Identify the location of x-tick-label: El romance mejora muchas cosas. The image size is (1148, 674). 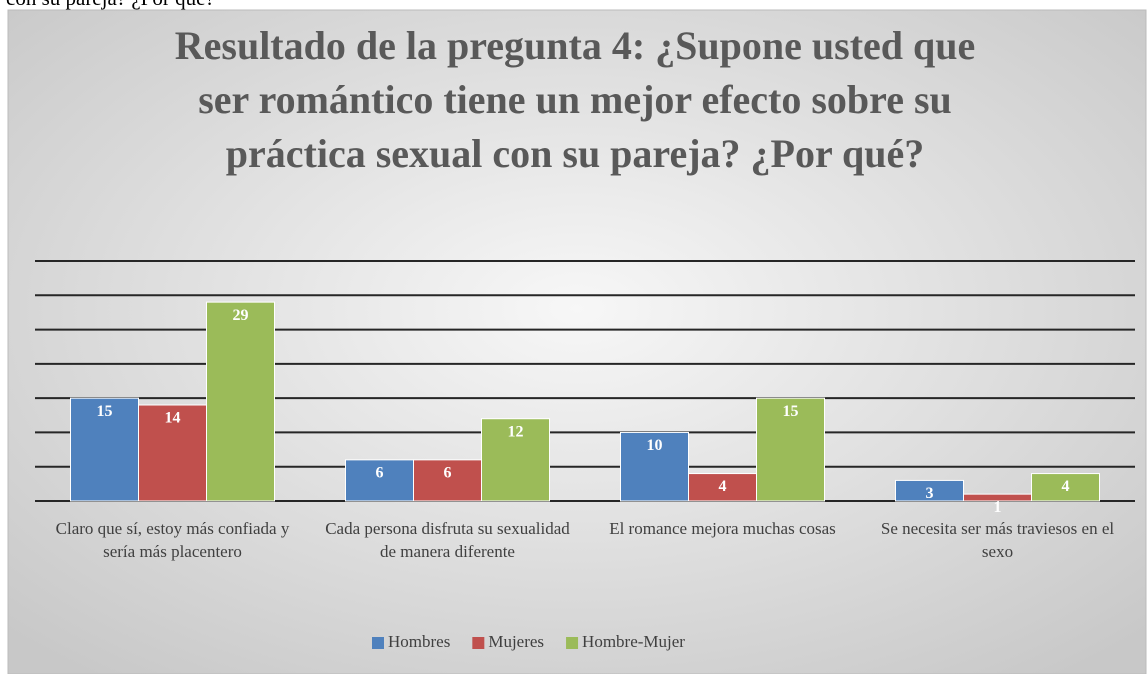
(722, 528).